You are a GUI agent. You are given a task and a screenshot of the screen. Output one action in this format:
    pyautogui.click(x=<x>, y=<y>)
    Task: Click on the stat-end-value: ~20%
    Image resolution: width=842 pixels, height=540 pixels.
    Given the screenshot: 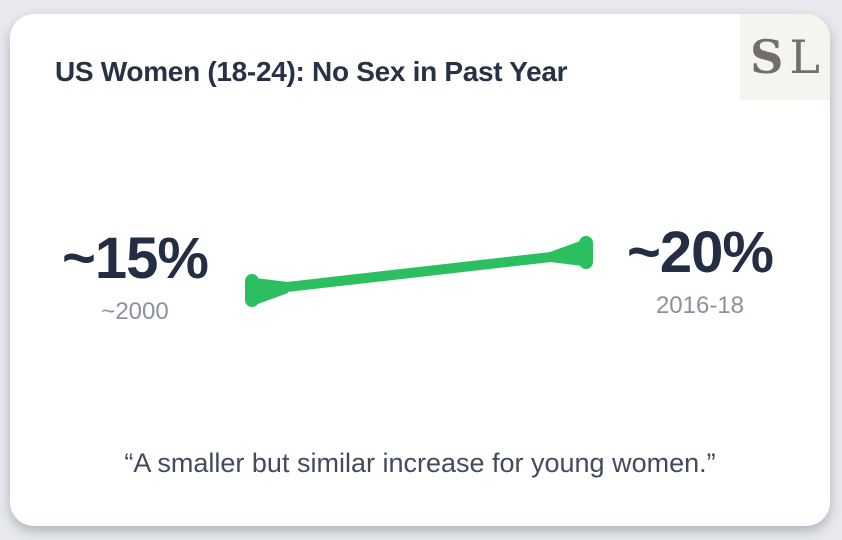 What is the action you would take?
    pyautogui.click(x=700, y=252)
    